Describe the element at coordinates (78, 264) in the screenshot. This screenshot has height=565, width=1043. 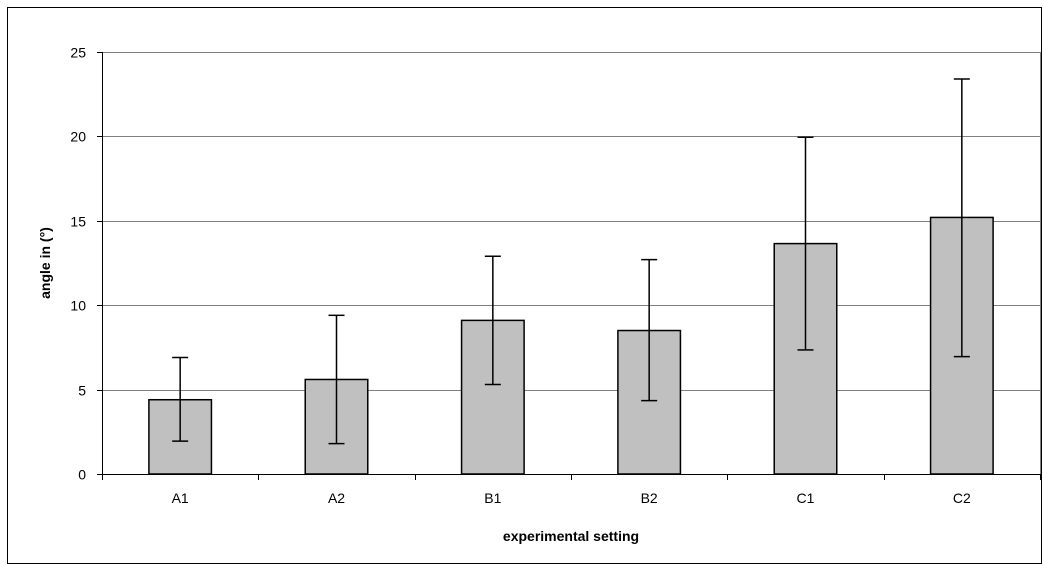
I see `y-tick-labels: 0 5 10 15 20 25` at that location.